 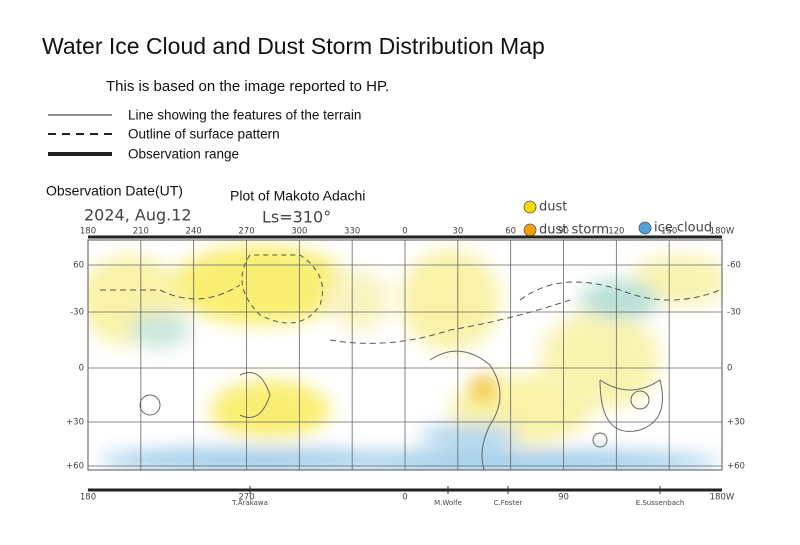 I want to click on longitude-label: 60, so click(x=510, y=232).